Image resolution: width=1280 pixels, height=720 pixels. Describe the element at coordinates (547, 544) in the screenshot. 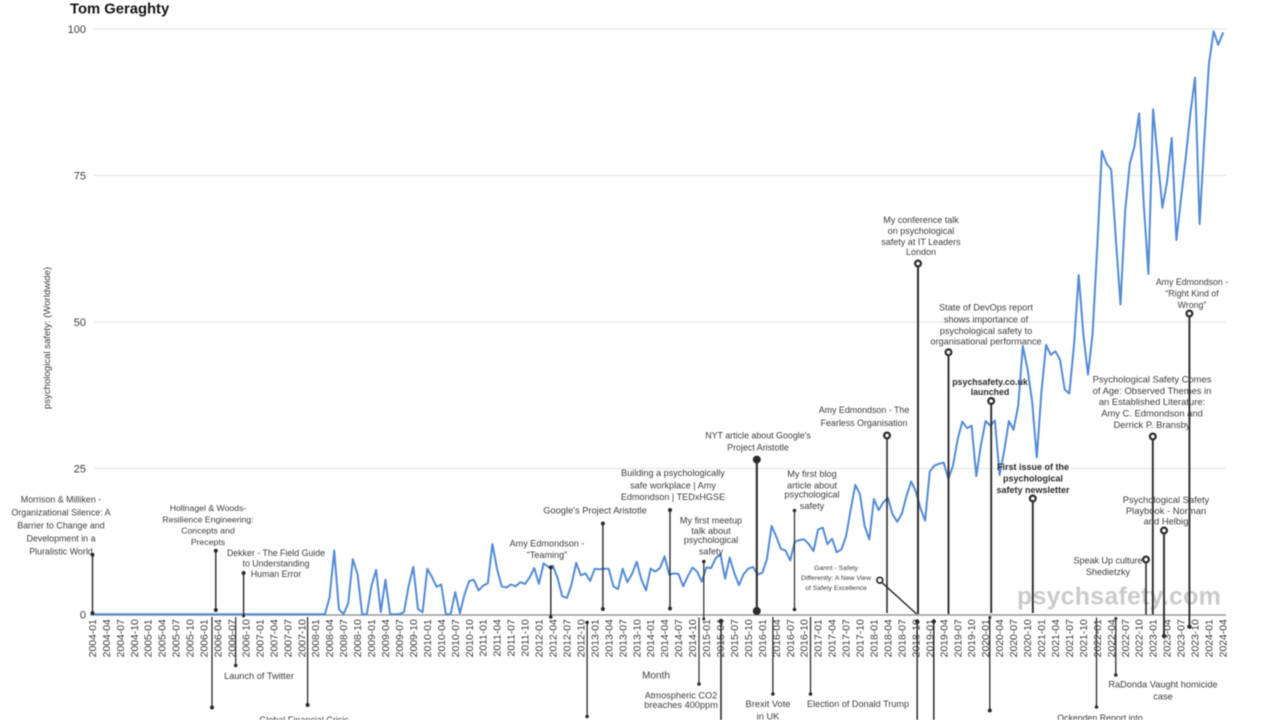

I see `svg-text: Amy Edmondson -` at that location.